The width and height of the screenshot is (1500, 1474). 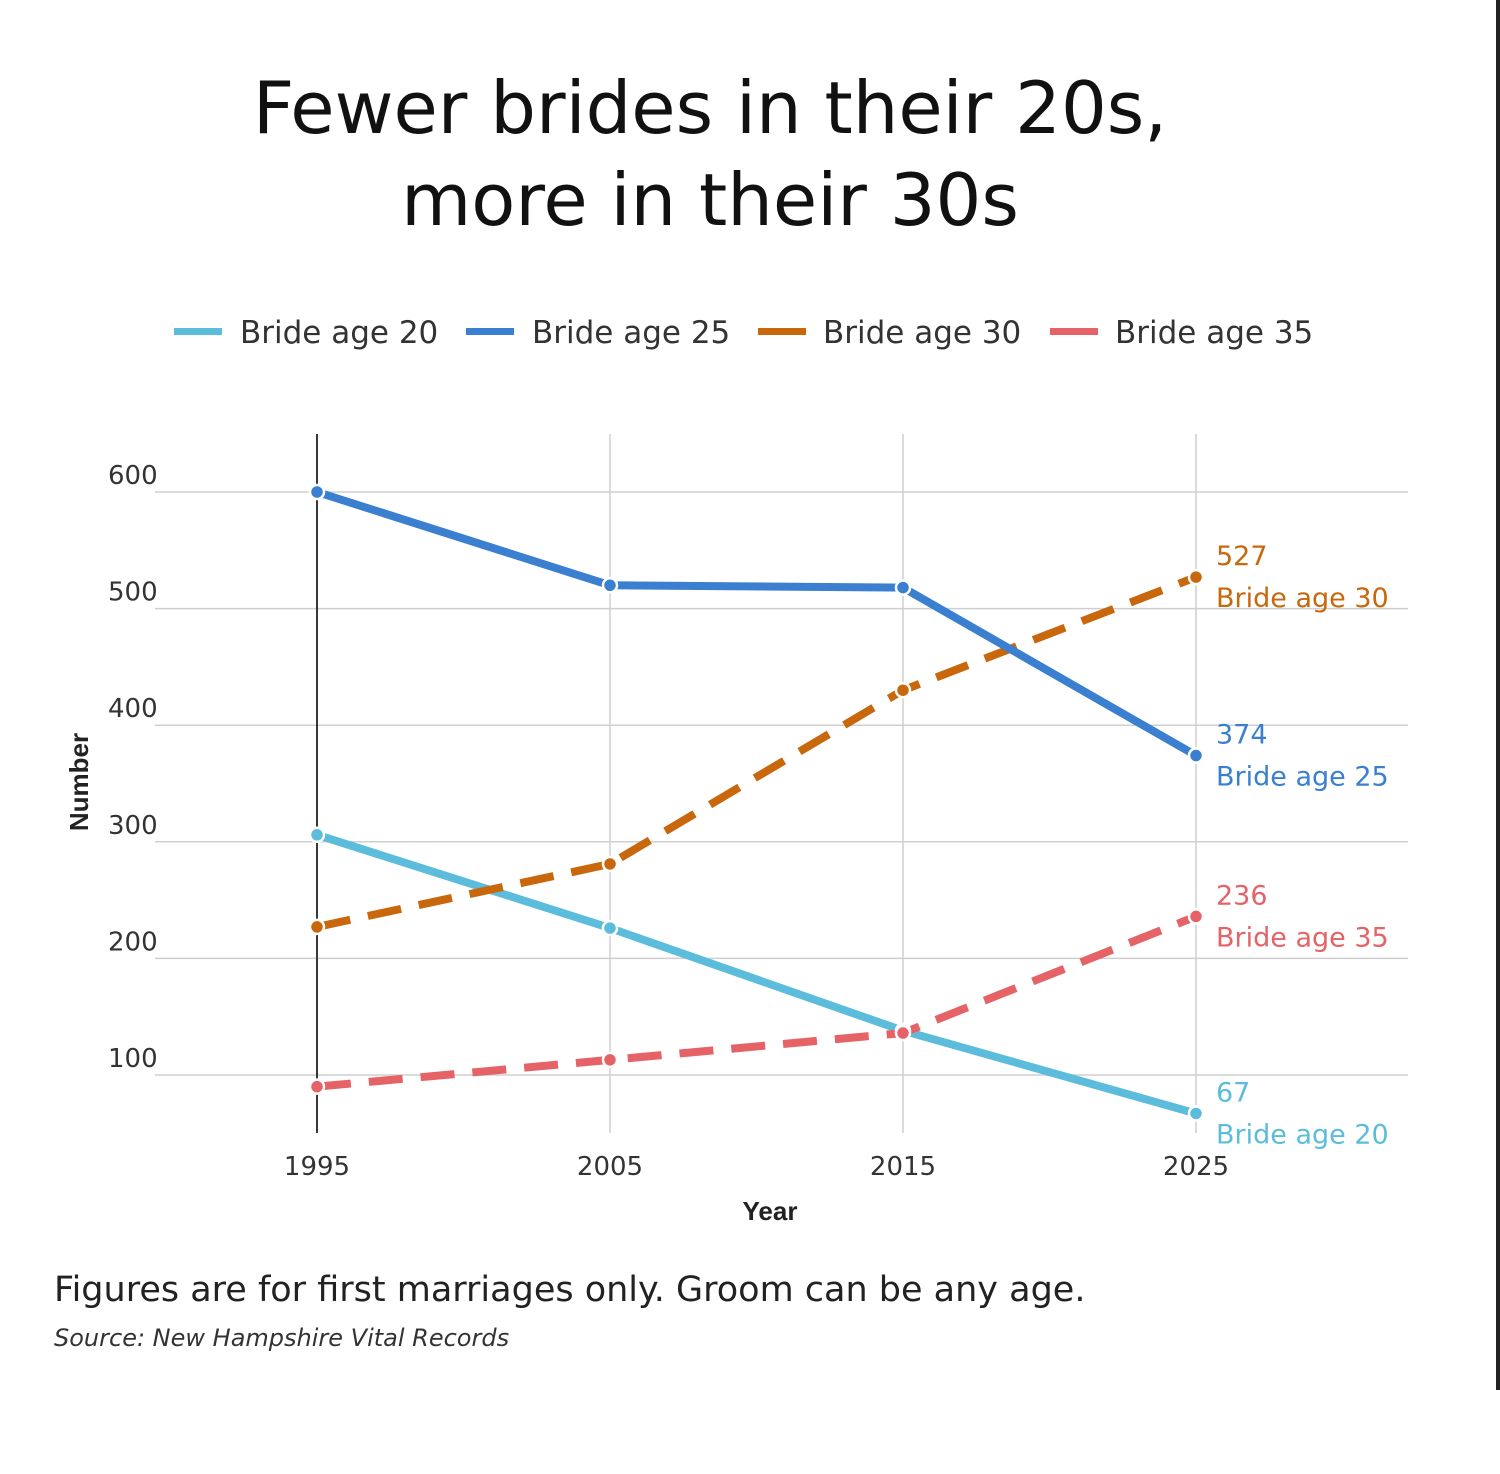 What do you see at coordinates (1214, 333) in the screenshot?
I see `legend-label-4: Bride age 35` at bounding box center [1214, 333].